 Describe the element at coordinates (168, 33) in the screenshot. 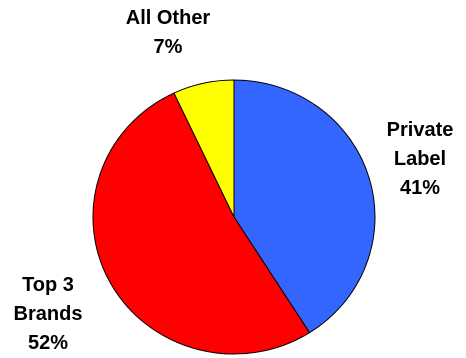

I see `slice-label-all-other: All Other 7%` at that location.